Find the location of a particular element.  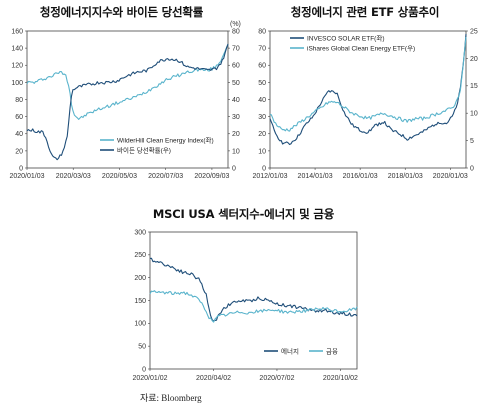

source-note: 자료: Bloomberg is located at coordinates (171, 398).